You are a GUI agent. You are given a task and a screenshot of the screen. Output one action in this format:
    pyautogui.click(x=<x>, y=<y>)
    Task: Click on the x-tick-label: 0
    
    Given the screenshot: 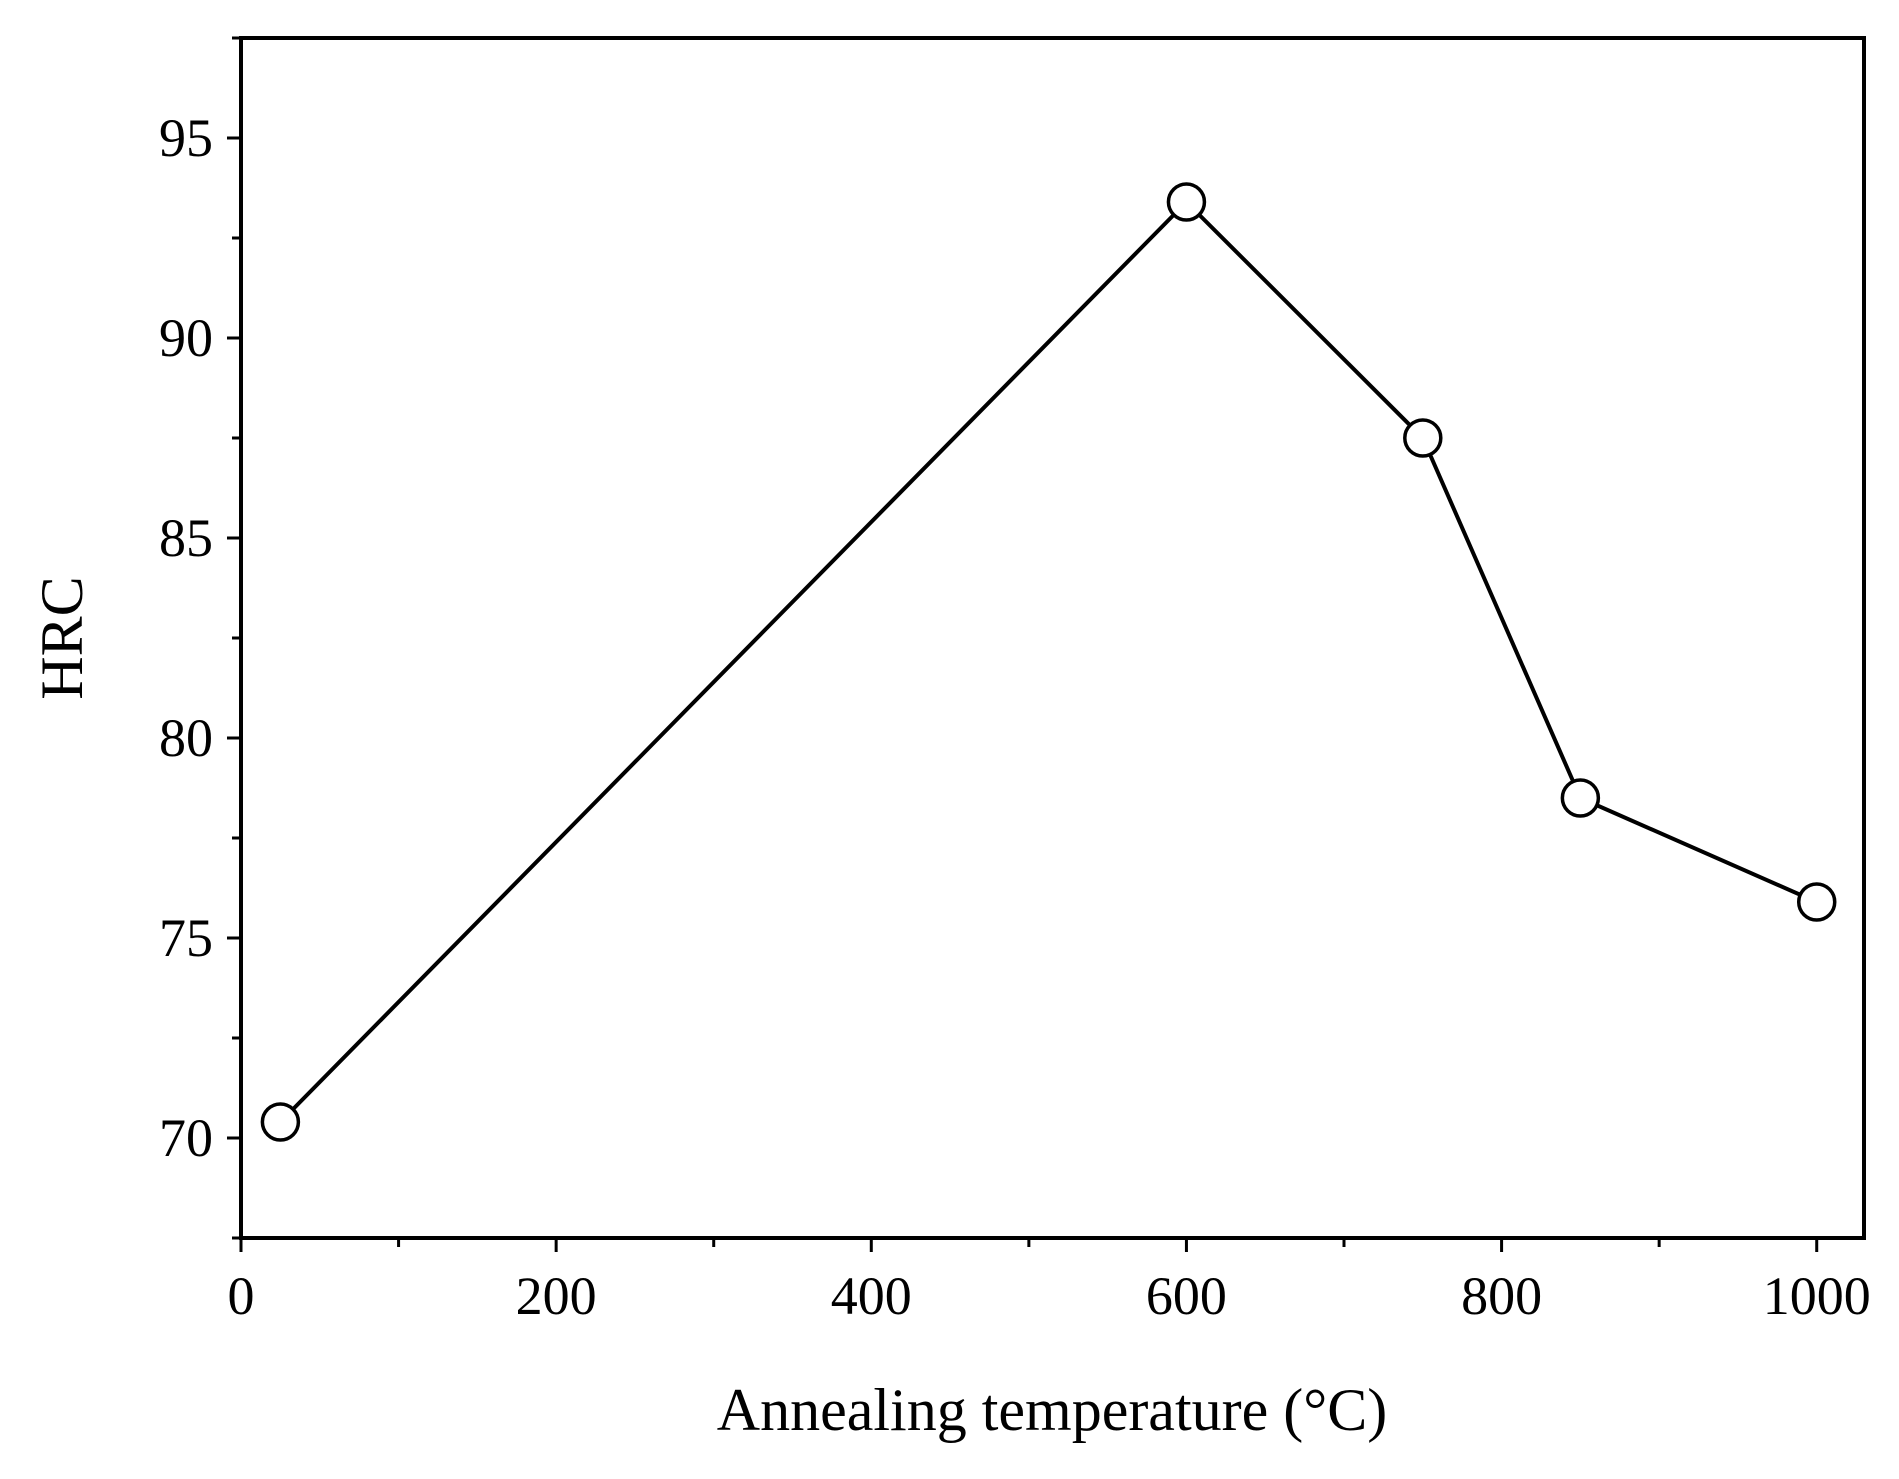 What is the action you would take?
    pyautogui.click(x=241, y=1296)
    